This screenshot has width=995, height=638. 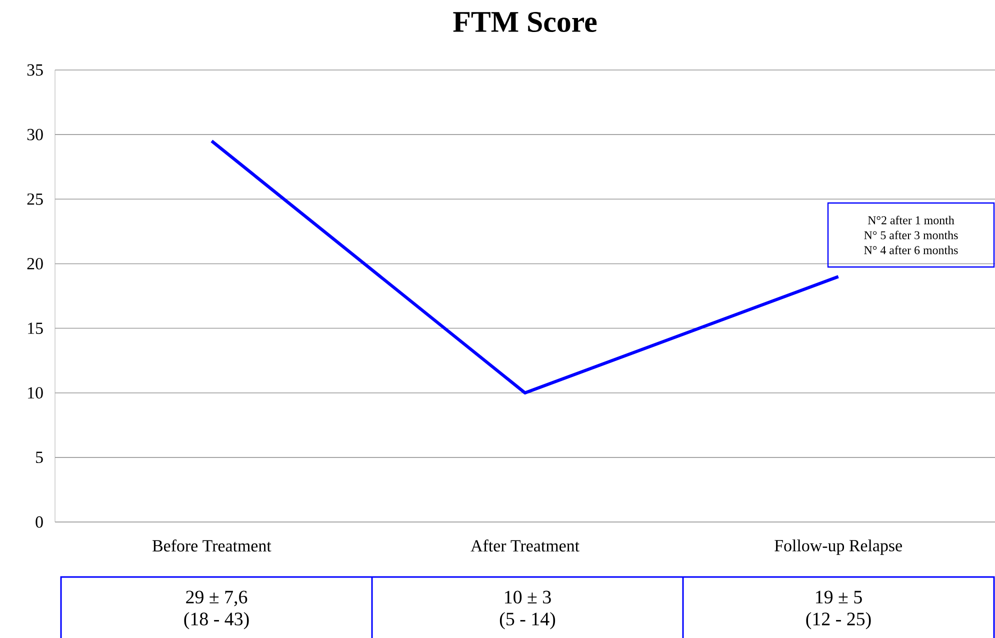 What do you see at coordinates (911, 220) in the screenshot?
I see `annotation: N°2 after 1 month` at bounding box center [911, 220].